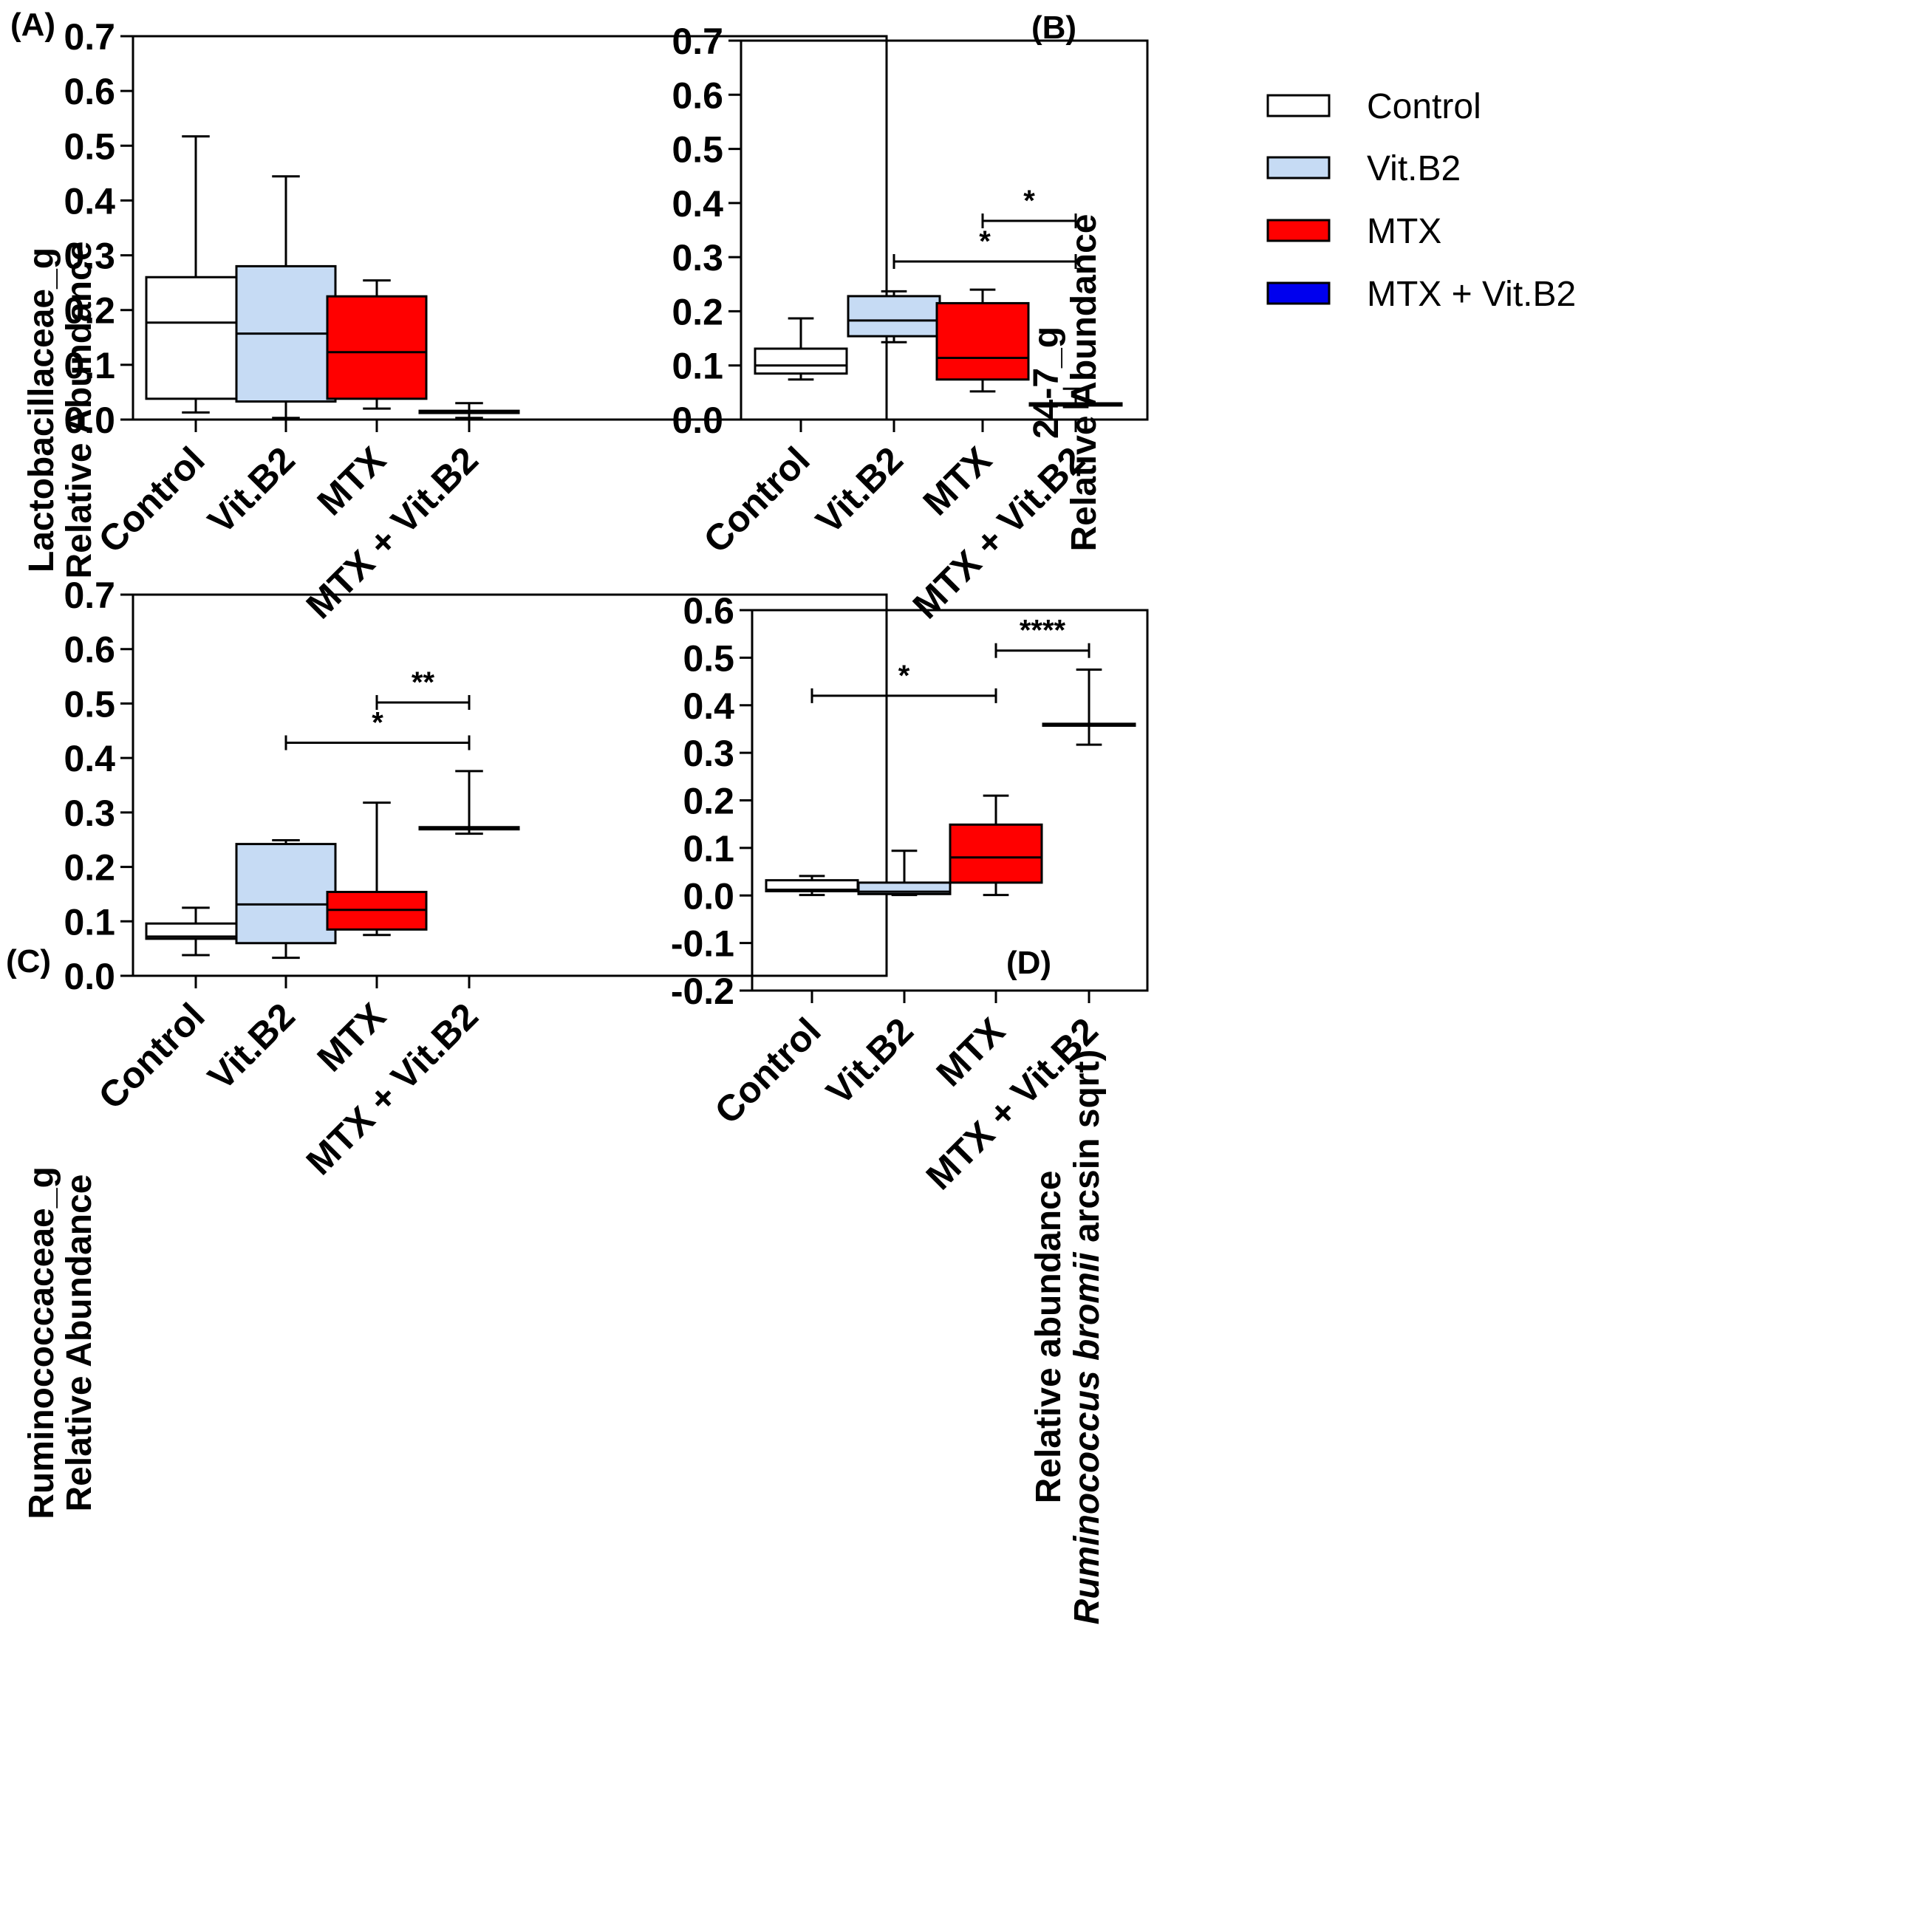  What do you see at coordinates (709, 896) in the screenshot?
I see `panel-d-ytick-label: 0.0` at bounding box center [709, 896].